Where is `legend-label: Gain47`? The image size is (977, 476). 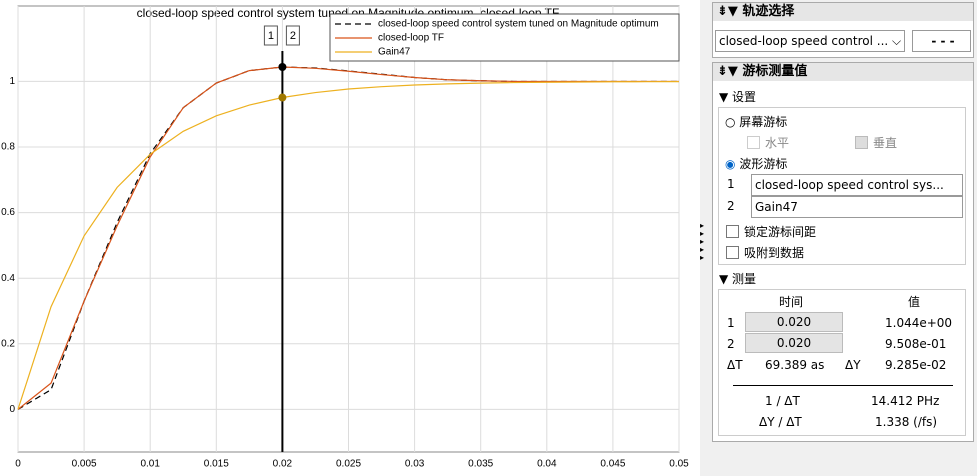
legend-label: Gain47 is located at coordinates (394, 52).